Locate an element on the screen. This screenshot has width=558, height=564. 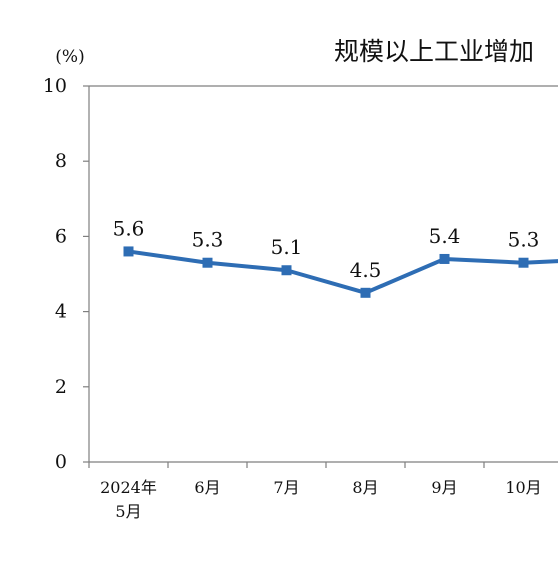
y-tick-label: 4 is located at coordinates (61, 312).